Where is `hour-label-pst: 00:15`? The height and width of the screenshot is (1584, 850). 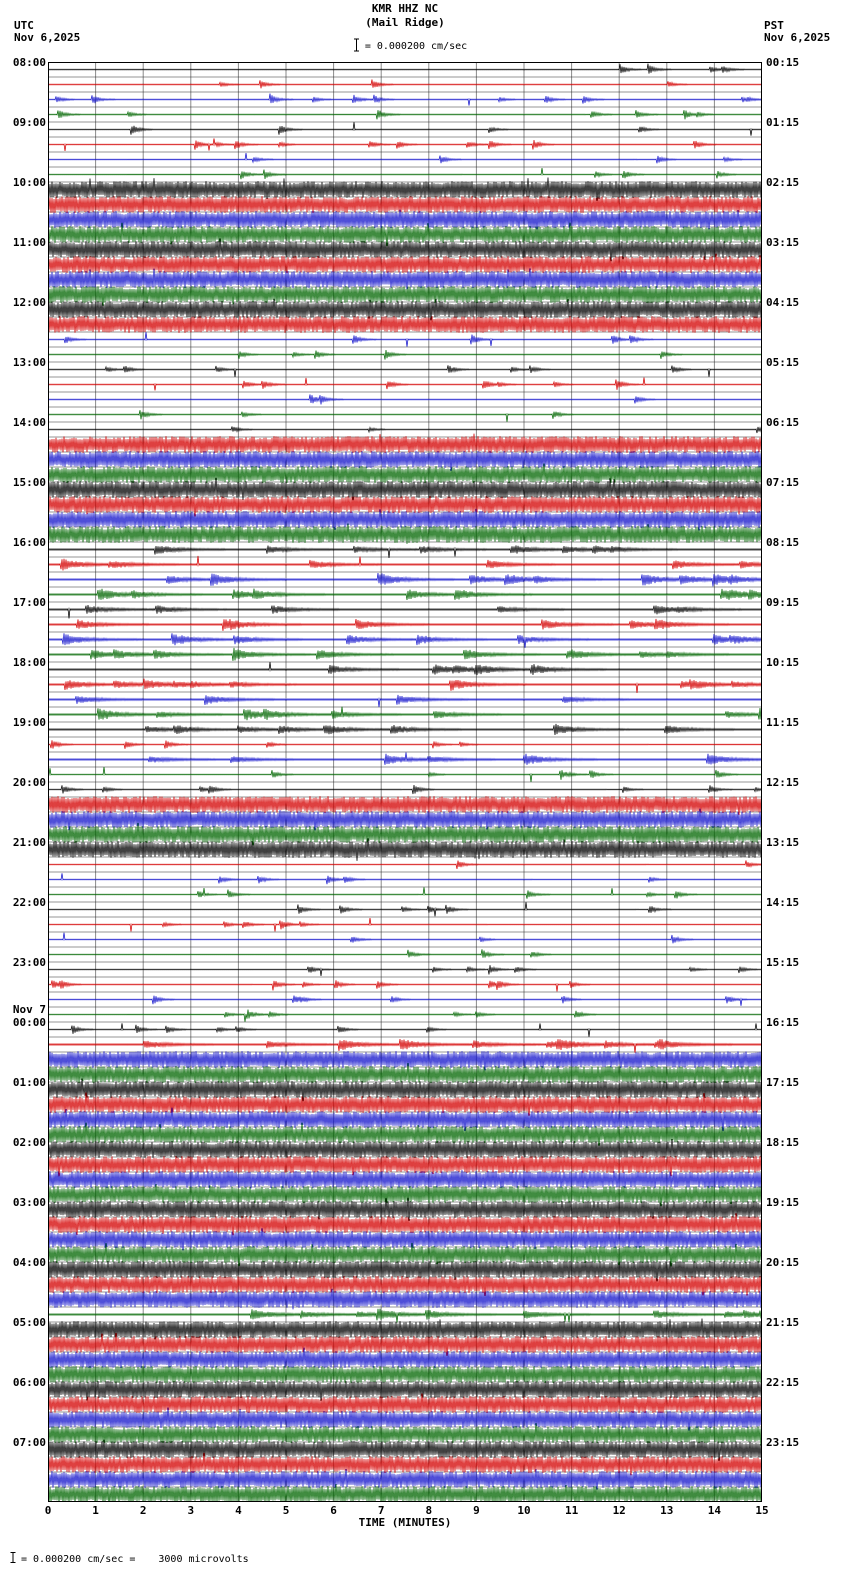
hour-label-pst: 00:15 is located at coordinates (783, 62).